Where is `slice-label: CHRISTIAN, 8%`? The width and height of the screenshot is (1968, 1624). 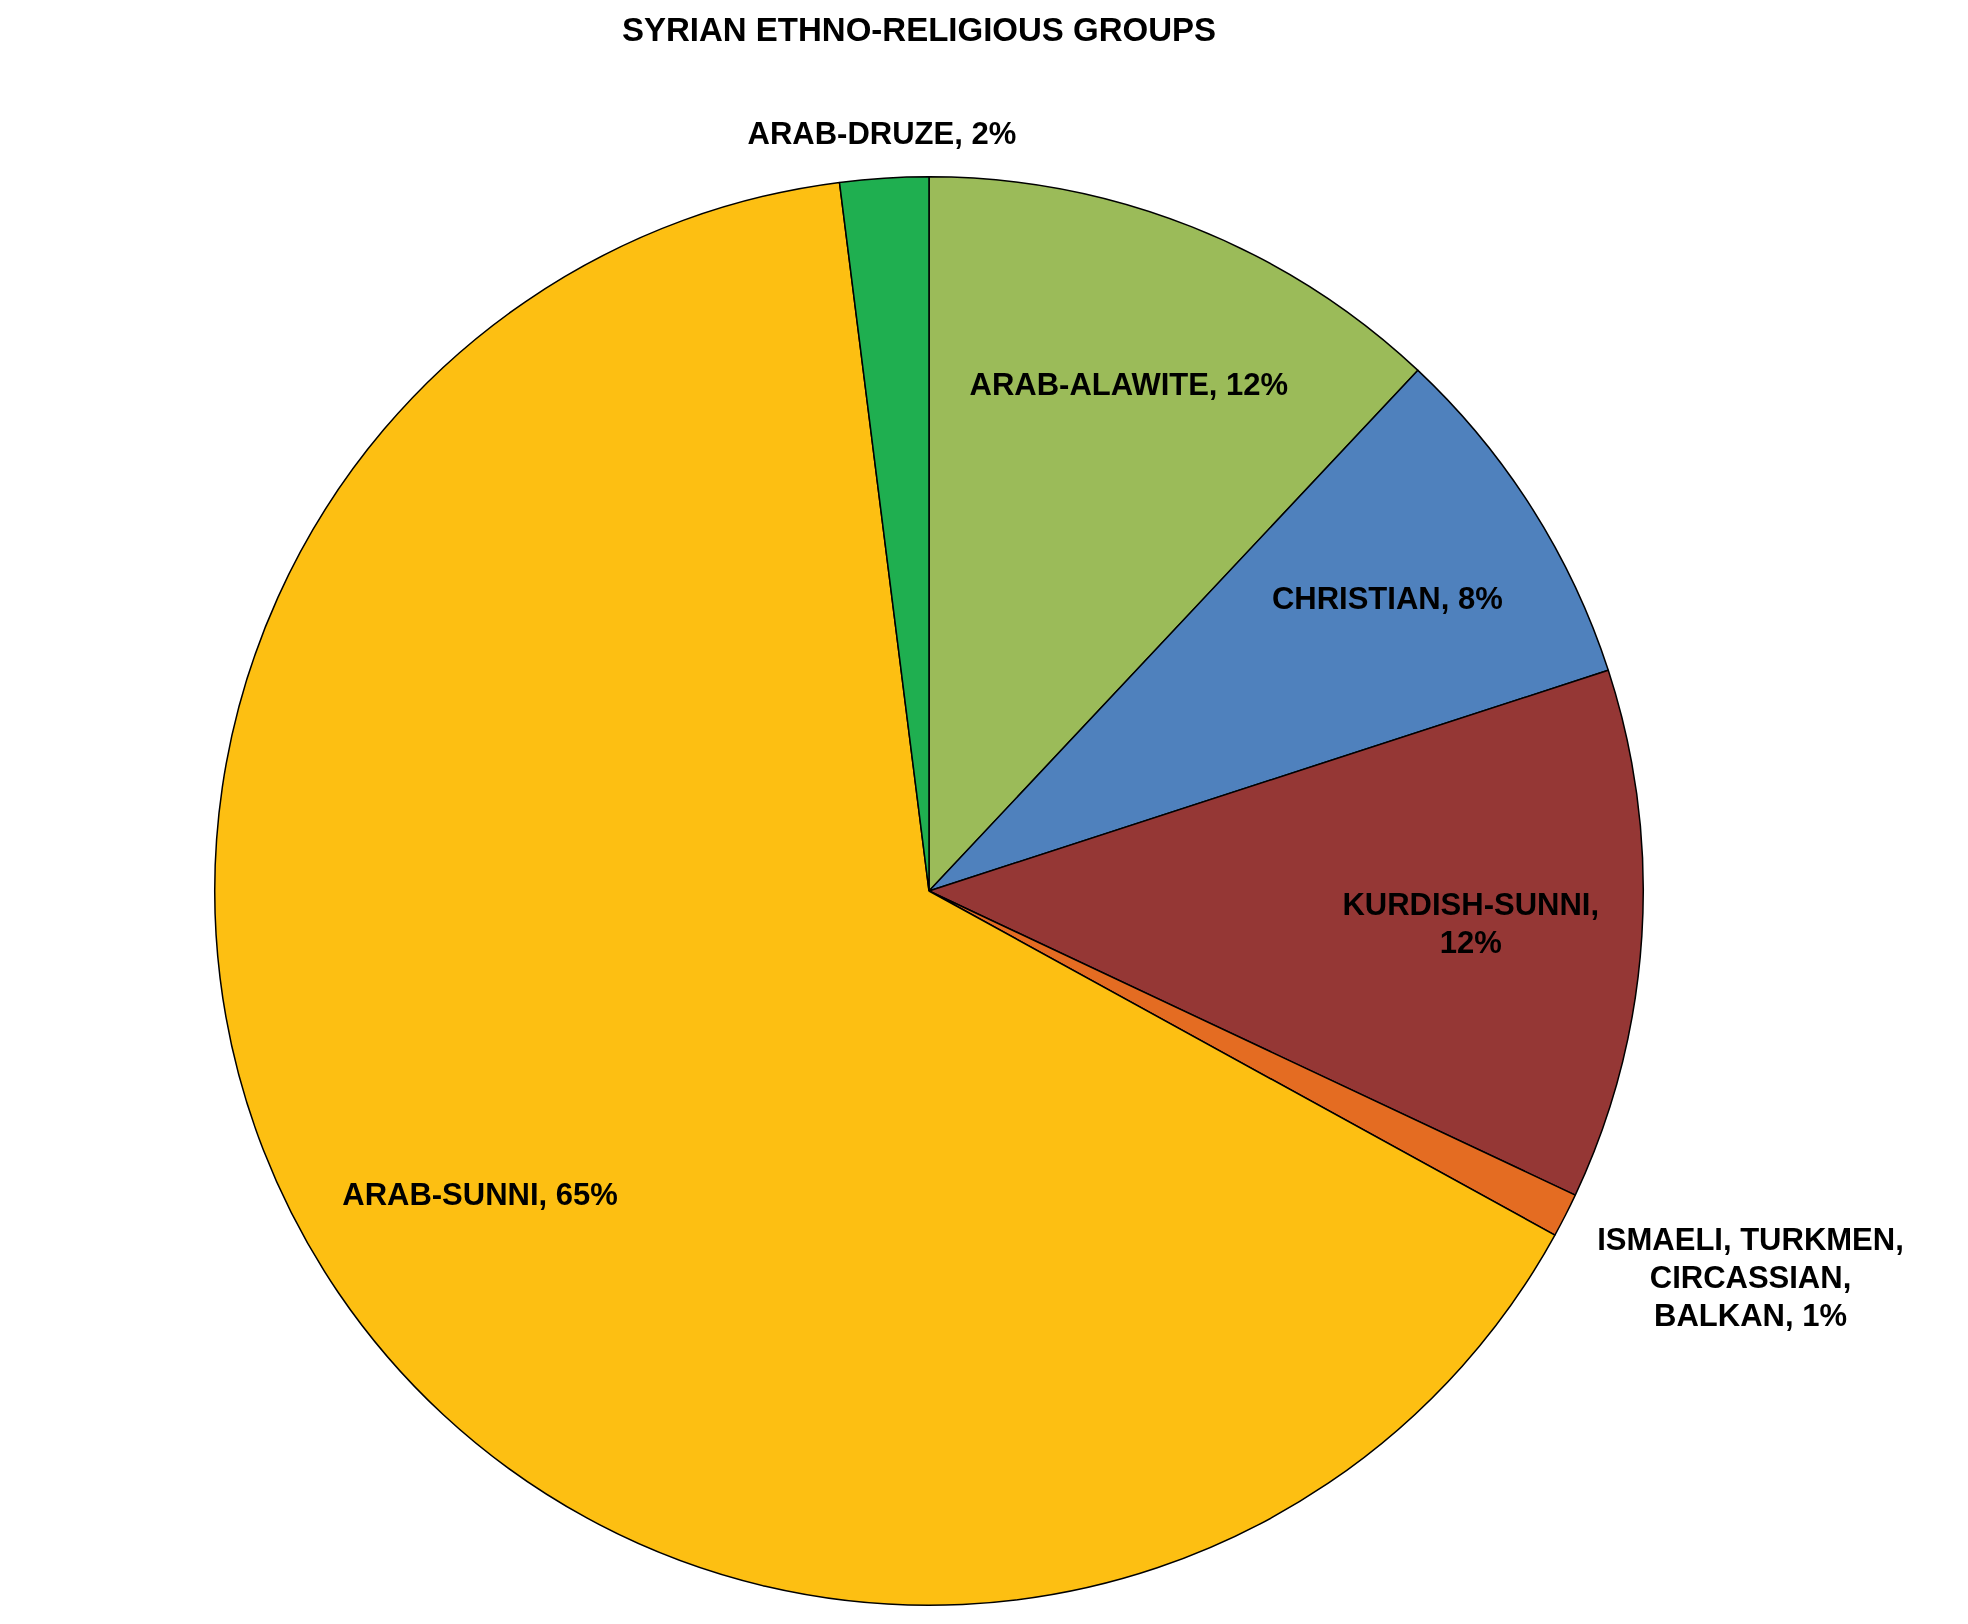 slice-label: CHRISTIAN, 8% is located at coordinates (1387, 598).